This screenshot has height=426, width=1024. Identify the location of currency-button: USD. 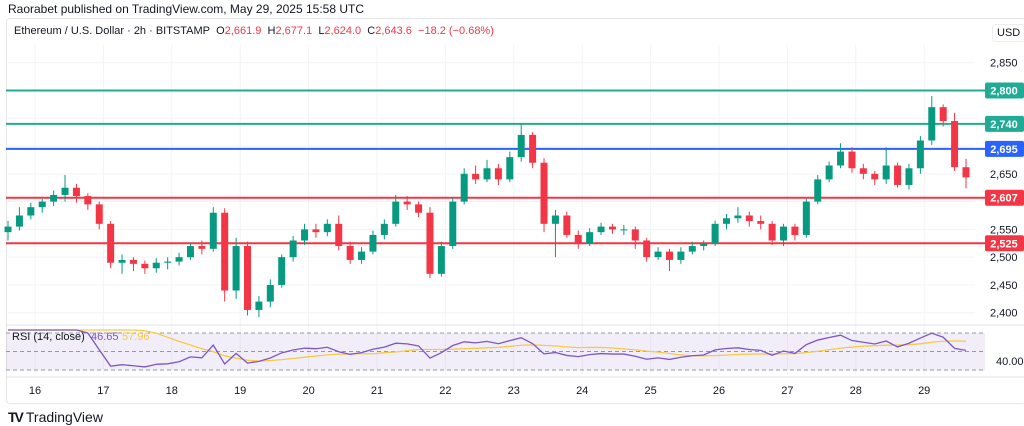
(1008, 33).